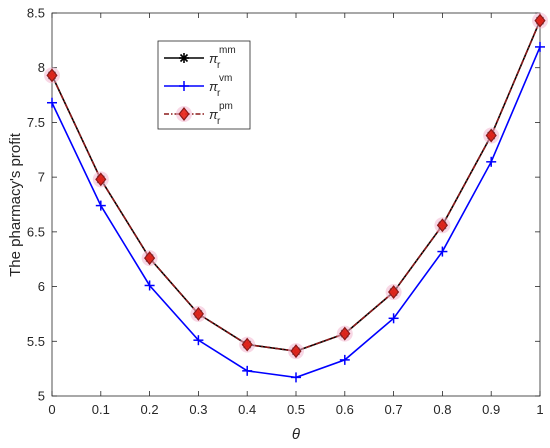 The width and height of the screenshot is (550, 448). I want to click on x-tick-label: 0.1, so click(101, 409).